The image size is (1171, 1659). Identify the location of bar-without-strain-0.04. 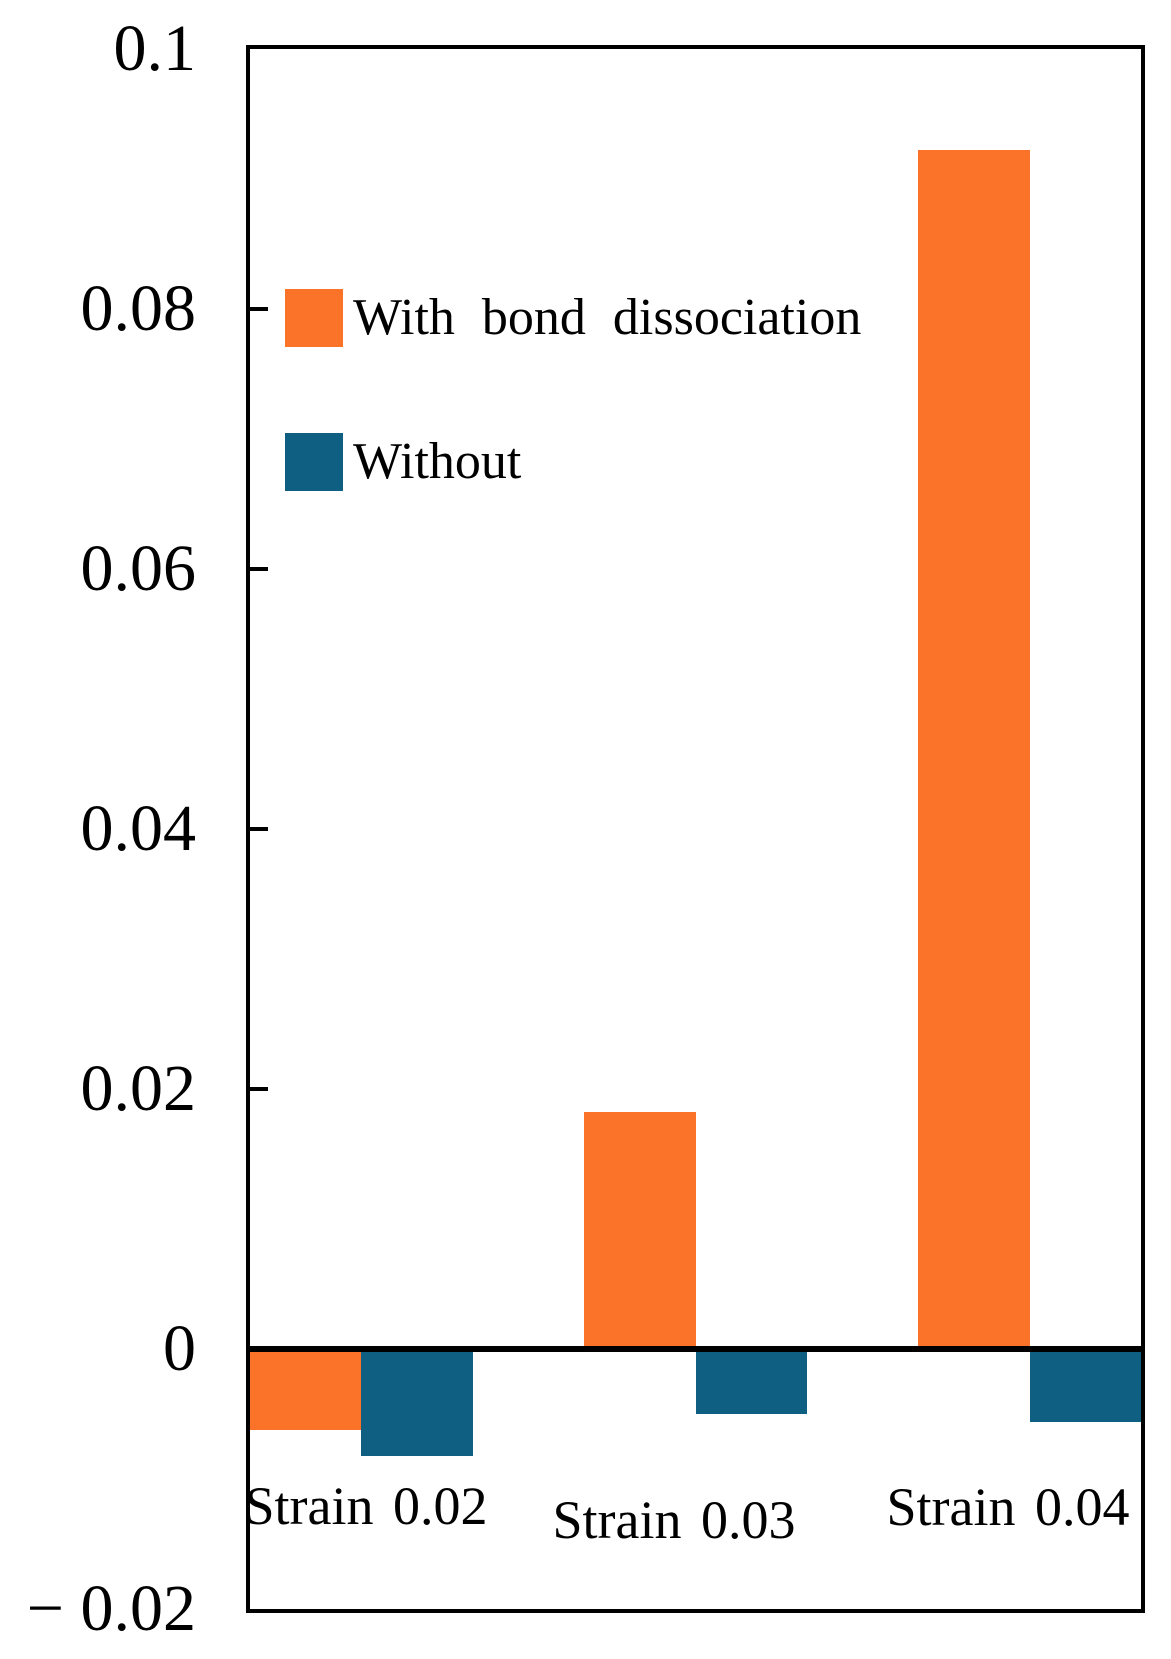
(1085, 1385).